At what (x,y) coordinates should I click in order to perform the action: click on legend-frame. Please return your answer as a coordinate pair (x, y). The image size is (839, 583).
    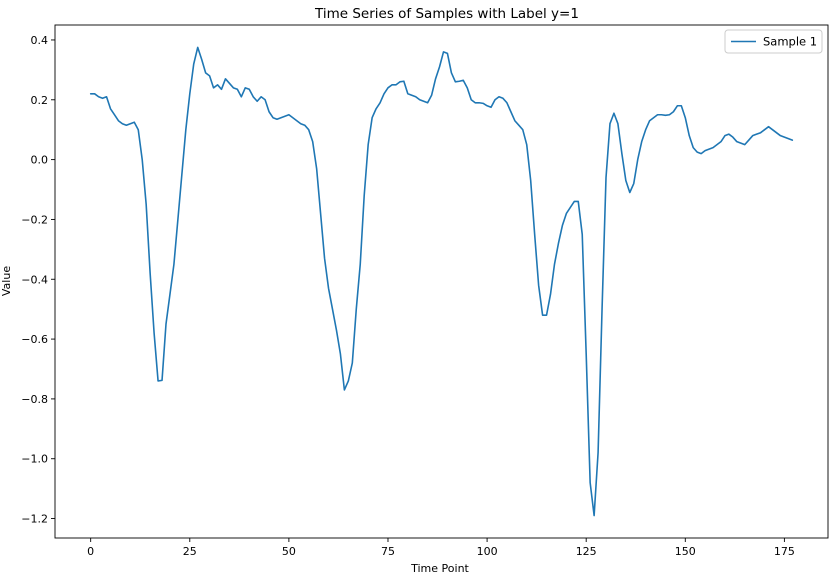
    Looking at the image, I should click on (773, 41).